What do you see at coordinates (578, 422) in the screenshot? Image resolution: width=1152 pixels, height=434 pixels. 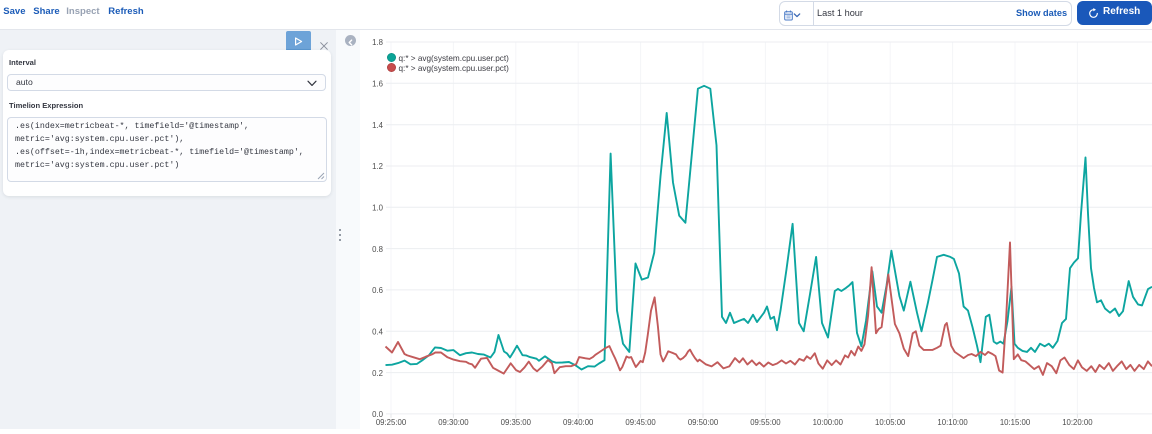 I see `svg-text: 09:40:00` at bounding box center [578, 422].